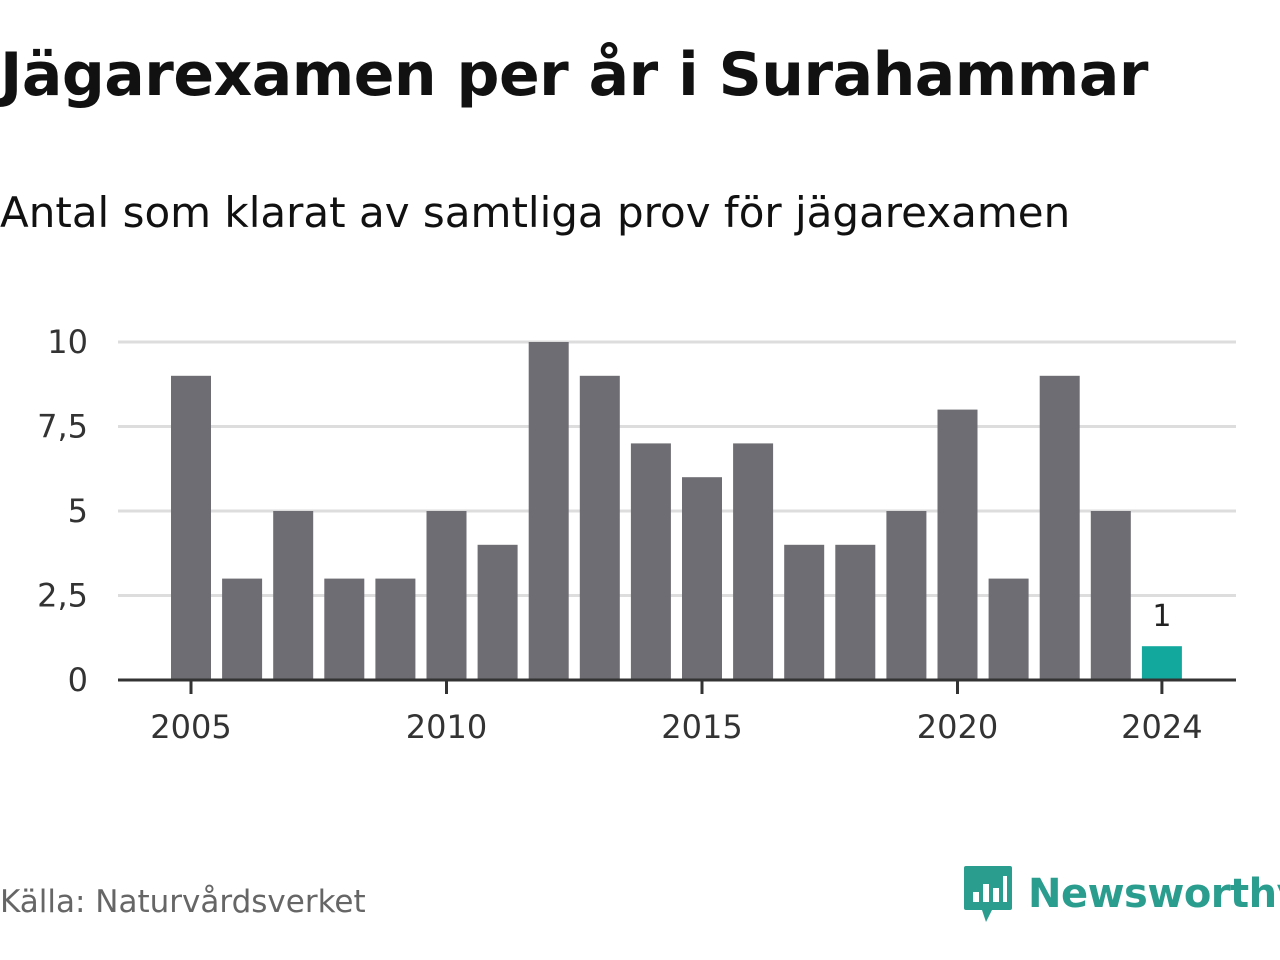 This screenshot has width=1280, height=960. I want to click on y-tick-label: 0, so click(78, 680).